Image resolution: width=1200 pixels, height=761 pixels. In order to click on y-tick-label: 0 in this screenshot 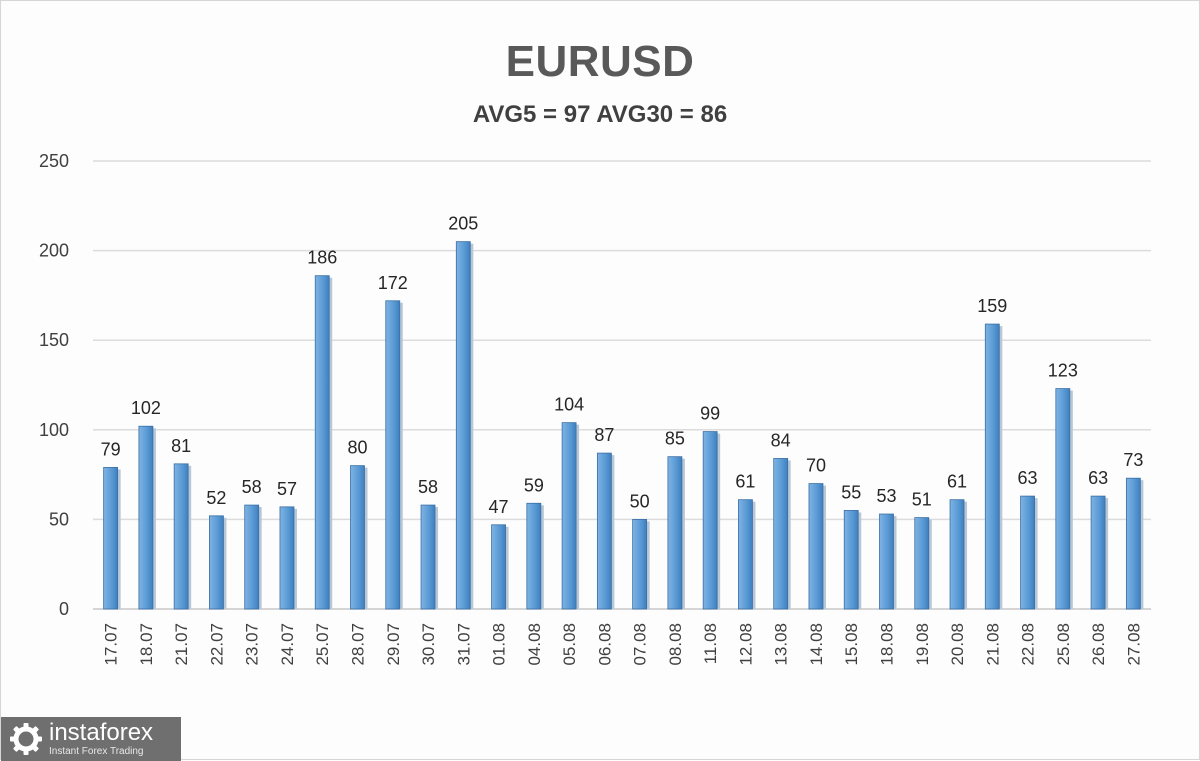, I will do `click(64, 609)`.